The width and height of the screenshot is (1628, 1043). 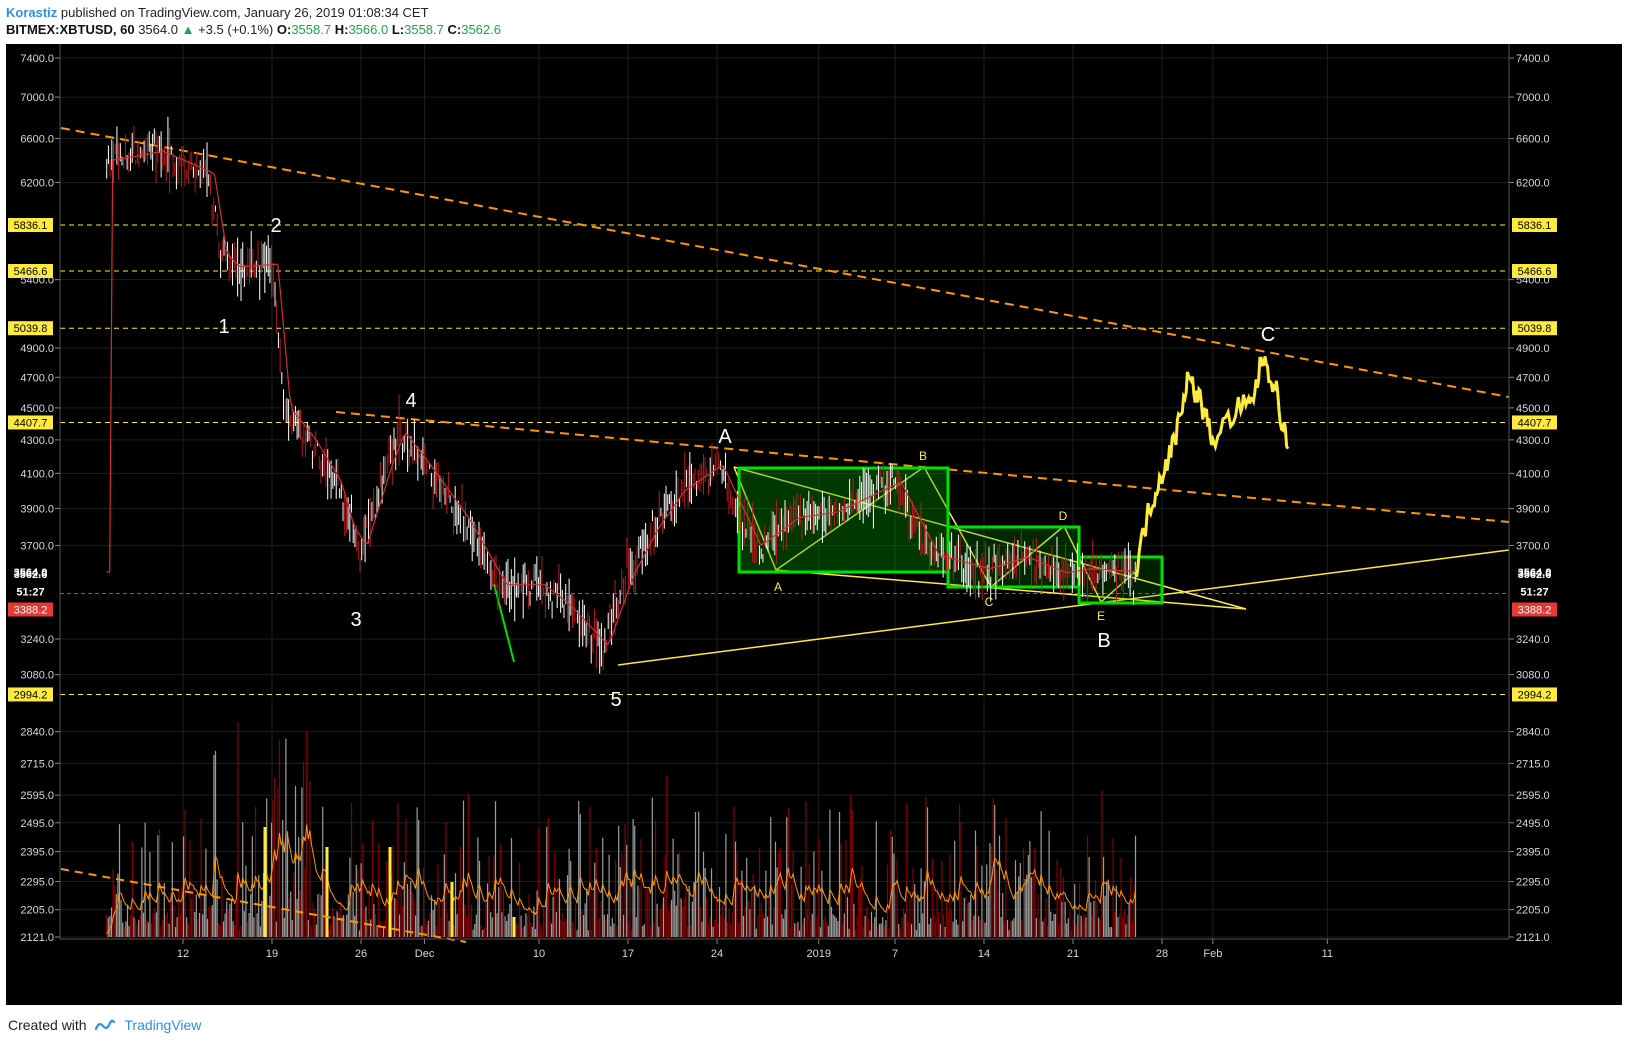 I want to click on footer: Created with TradingView, so click(x=104, y=1025).